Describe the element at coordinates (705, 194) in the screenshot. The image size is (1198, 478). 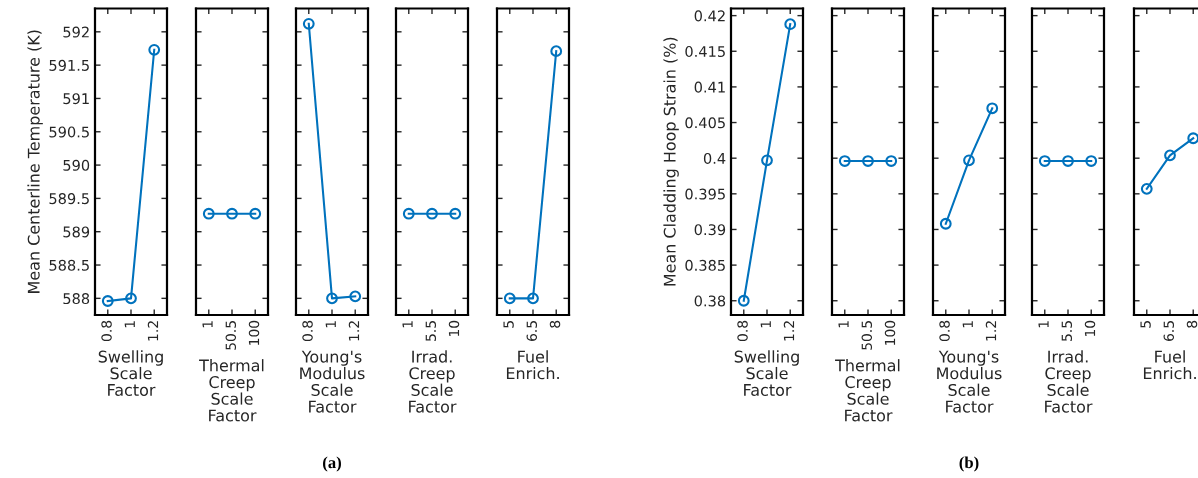
I see `y-tick-label: 0.395` at that location.